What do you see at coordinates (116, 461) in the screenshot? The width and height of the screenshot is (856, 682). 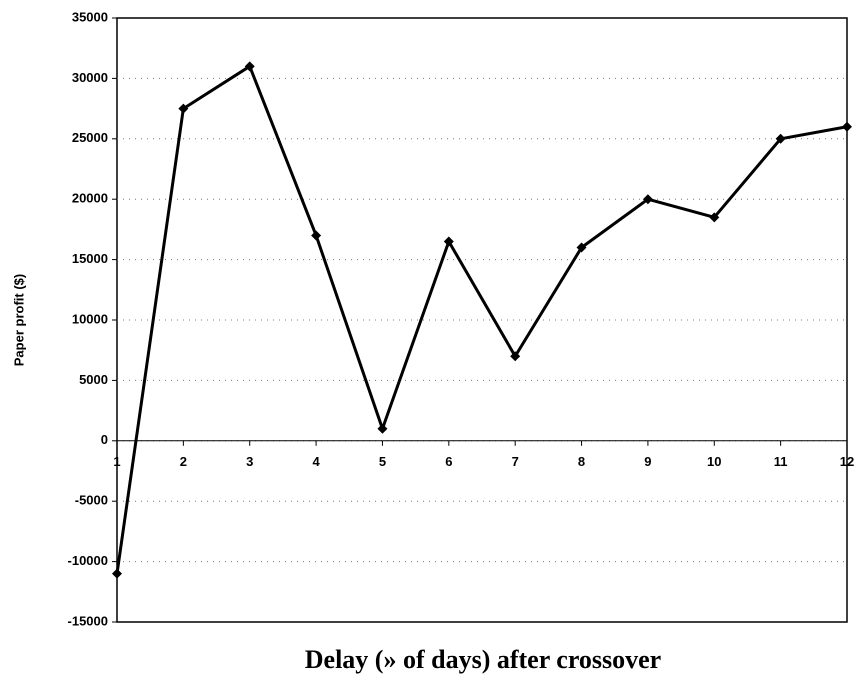 I see `x-tick-label: 1` at bounding box center [116, 461].